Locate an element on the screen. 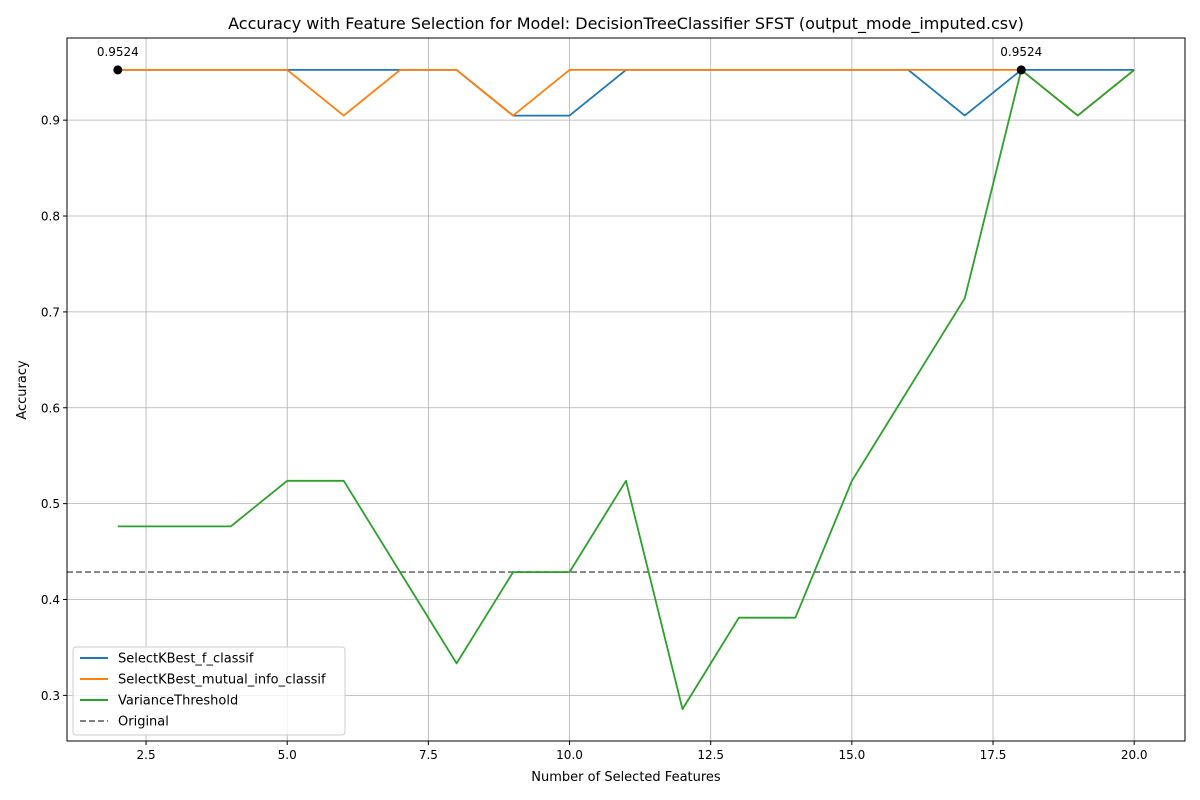 This screenshot has height=800, width=1200. x-tick-label: 10.0 is located at coordinates (569, 755).